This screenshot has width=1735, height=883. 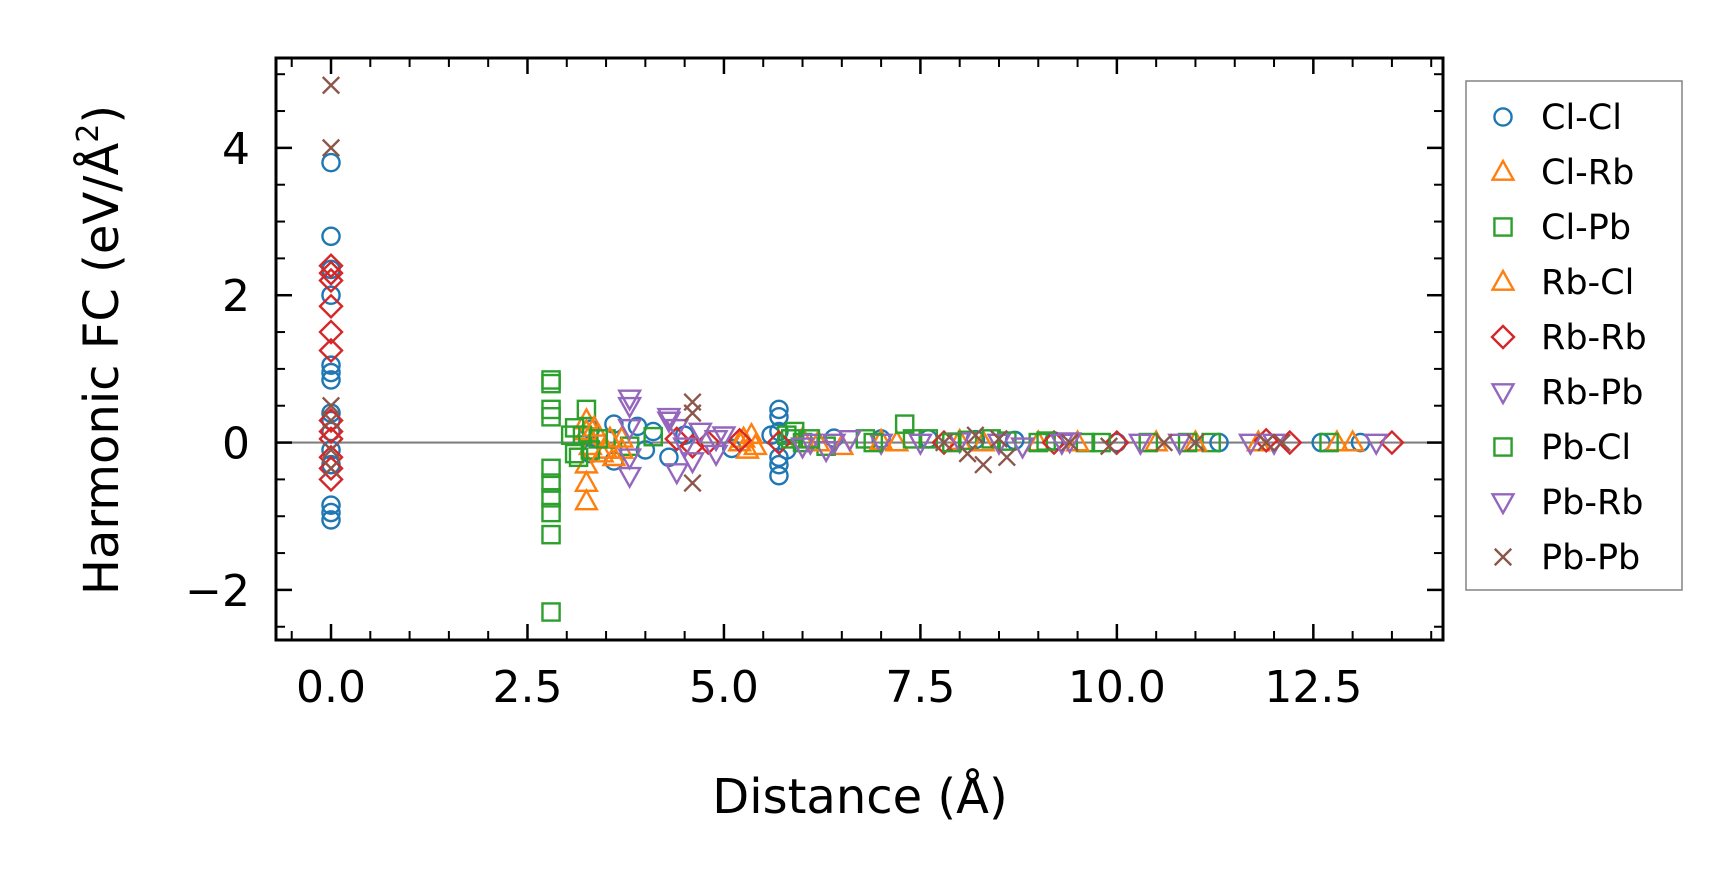 I want to click on y-axis-label: Harmonic FC (eV/Å2), so click(x=100, y=350).